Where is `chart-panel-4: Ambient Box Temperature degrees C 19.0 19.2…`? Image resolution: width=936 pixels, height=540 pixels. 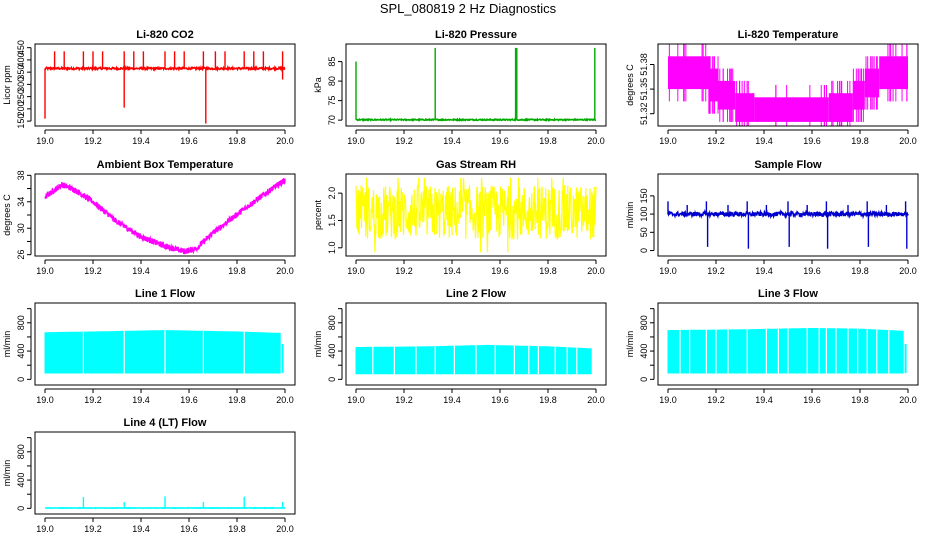 chart-panel-4: Ambient Box Temperature degrees C 19.0 19.2… is located at coordinates (149, 217).